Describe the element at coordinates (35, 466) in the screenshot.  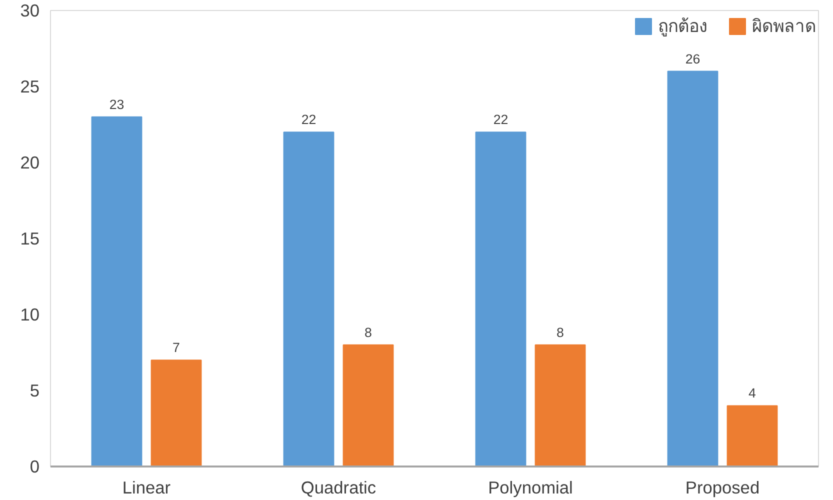
I see `y-tick-label: 0` at that location.